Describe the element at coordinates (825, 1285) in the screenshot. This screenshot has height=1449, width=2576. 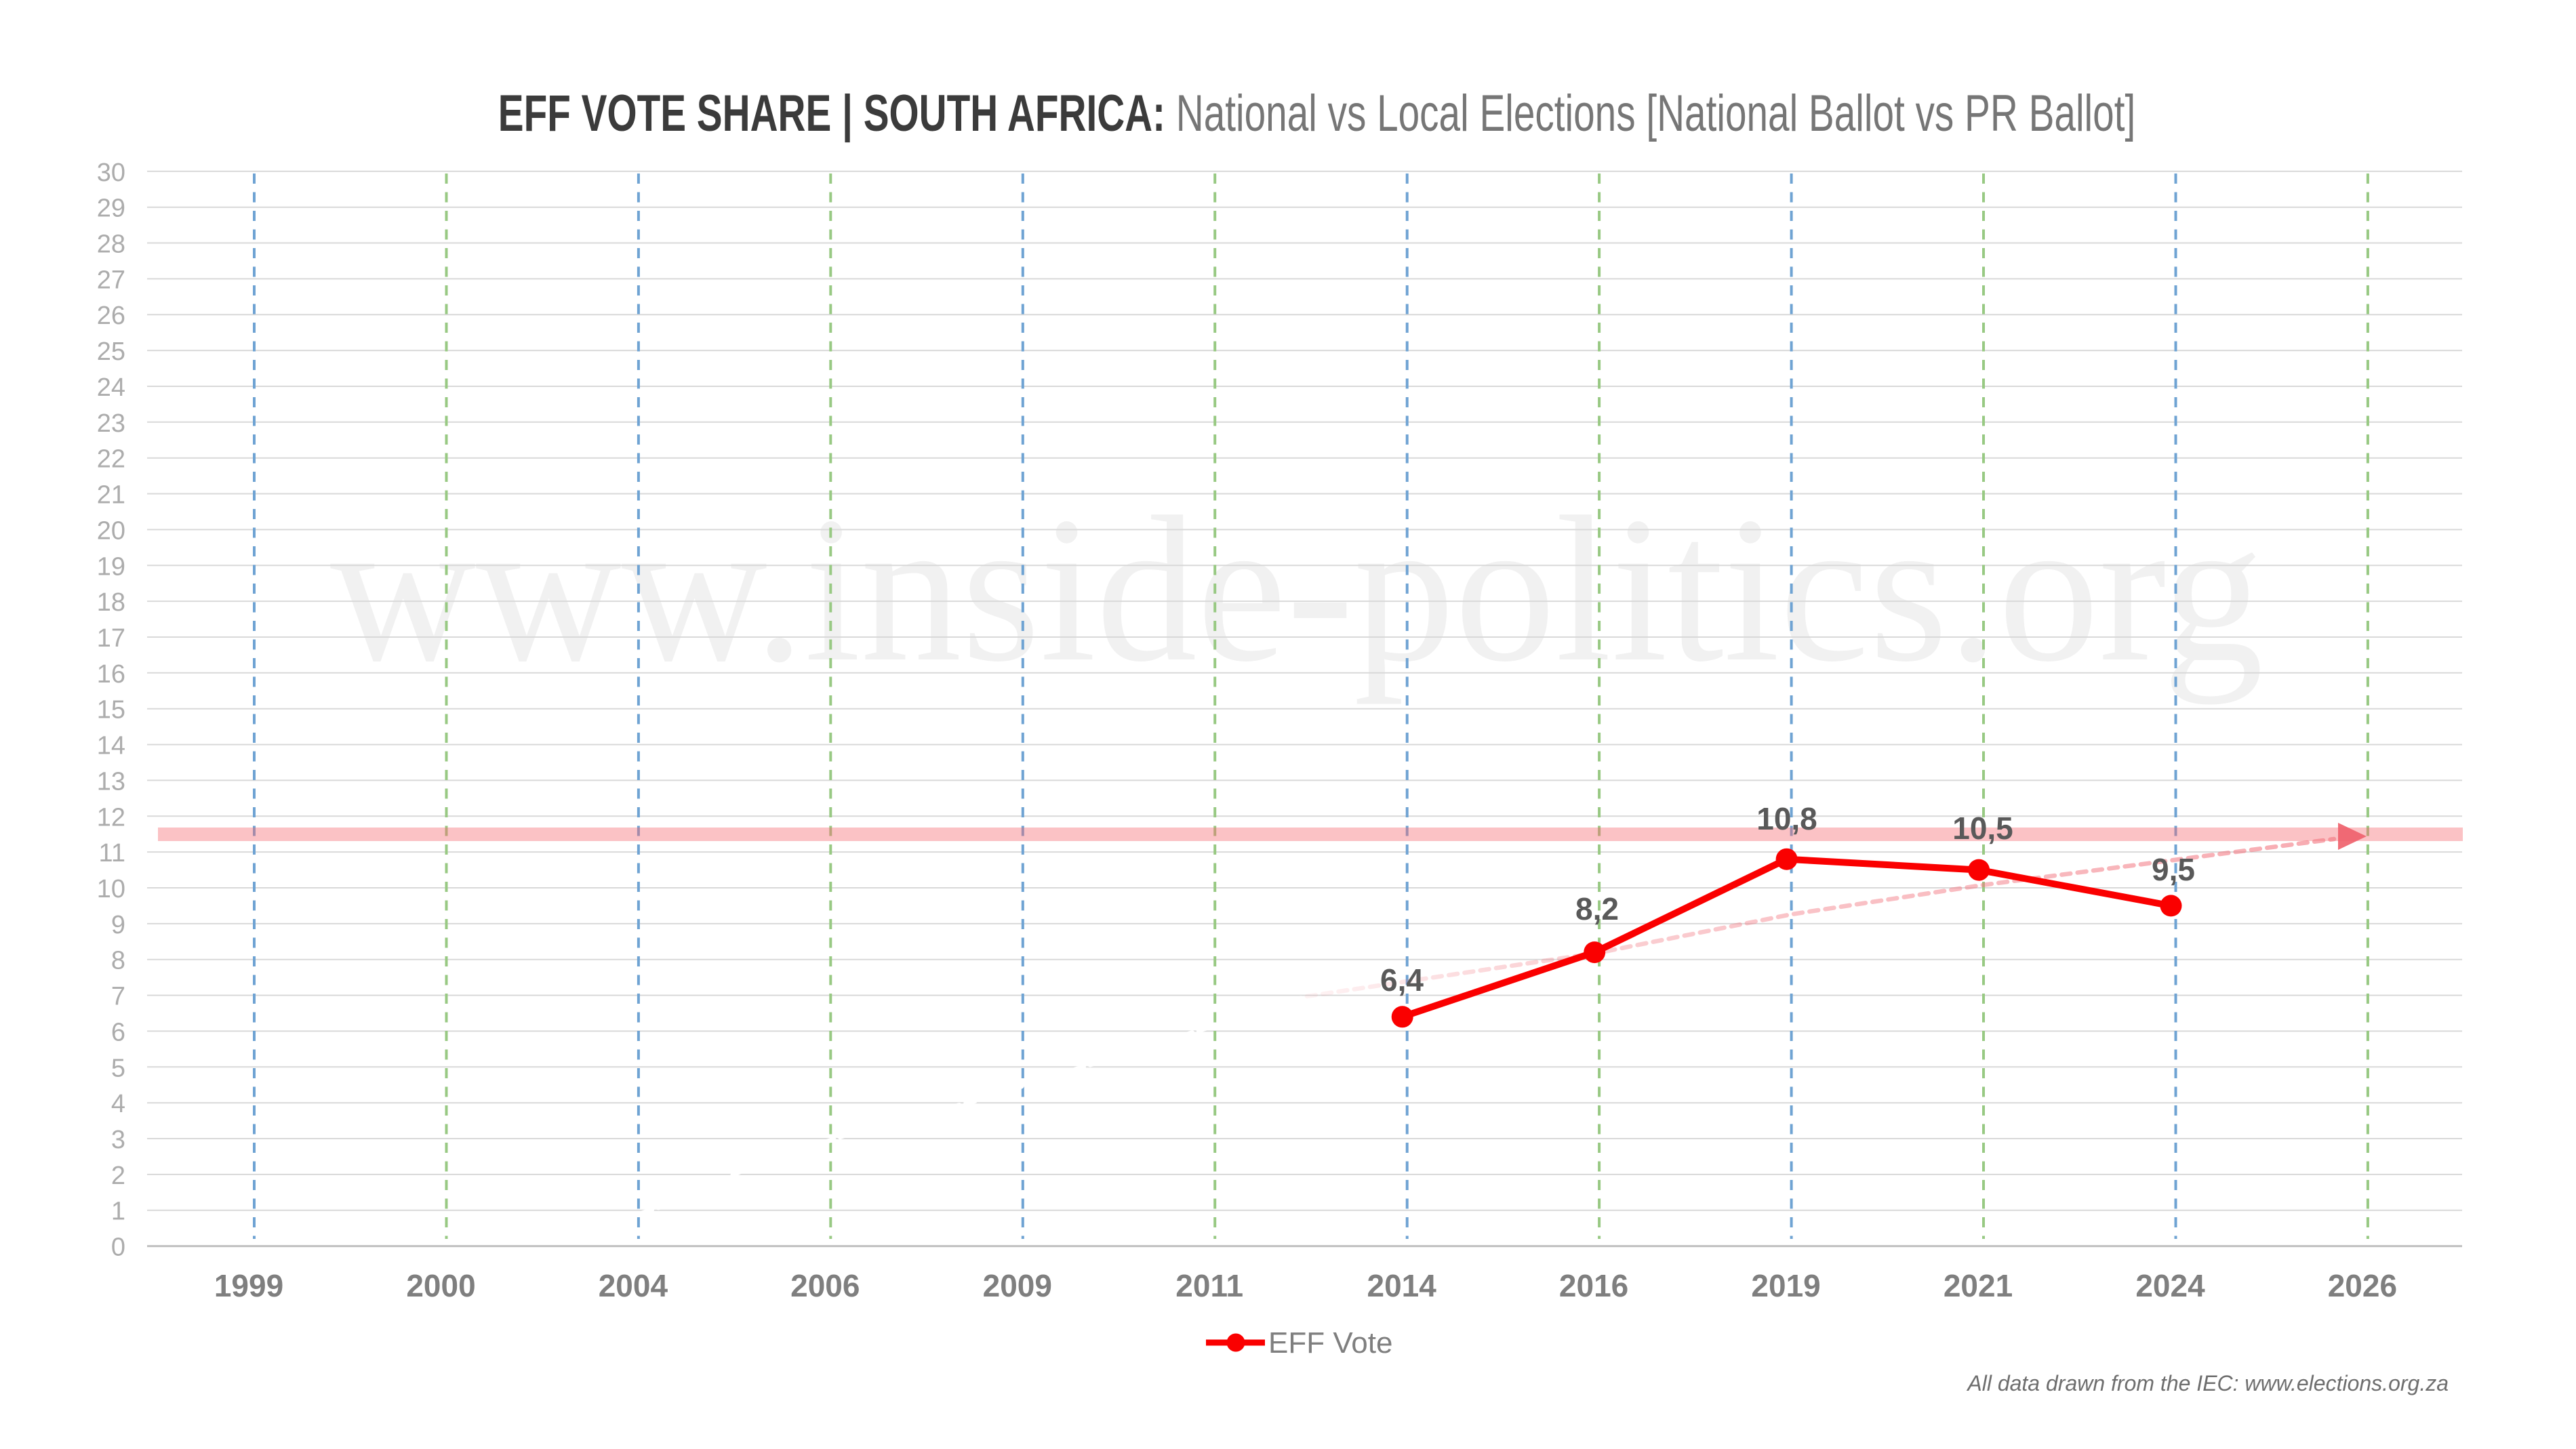
I see `svg-text: 2006` at that location.